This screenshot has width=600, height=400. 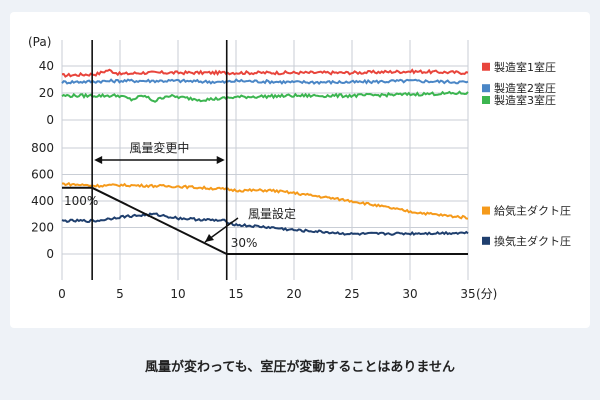 I want to click on x-tick-label: 25, so click(x=351, y=294).